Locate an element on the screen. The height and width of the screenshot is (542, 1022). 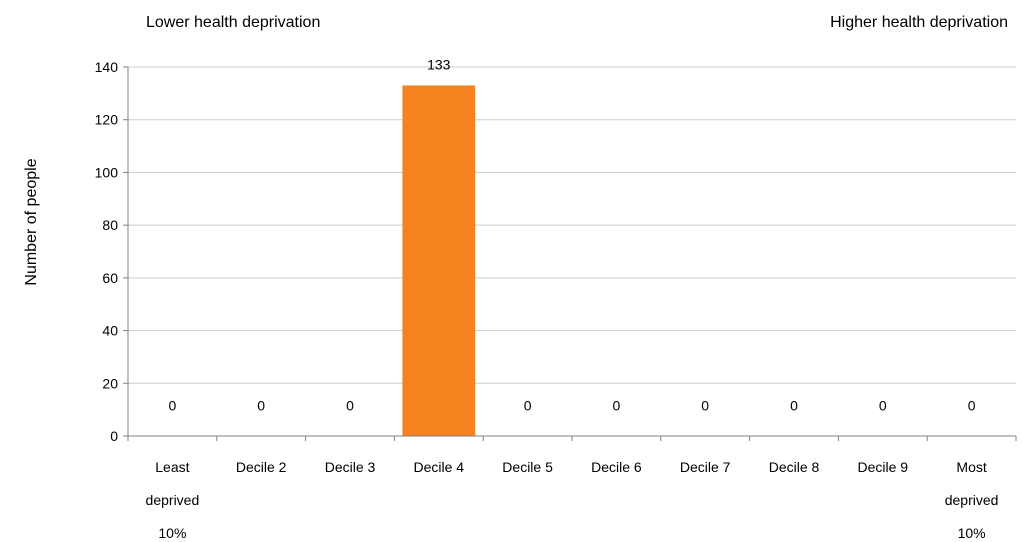
y-tick-label: 40 is located at coordinates (110, 331).